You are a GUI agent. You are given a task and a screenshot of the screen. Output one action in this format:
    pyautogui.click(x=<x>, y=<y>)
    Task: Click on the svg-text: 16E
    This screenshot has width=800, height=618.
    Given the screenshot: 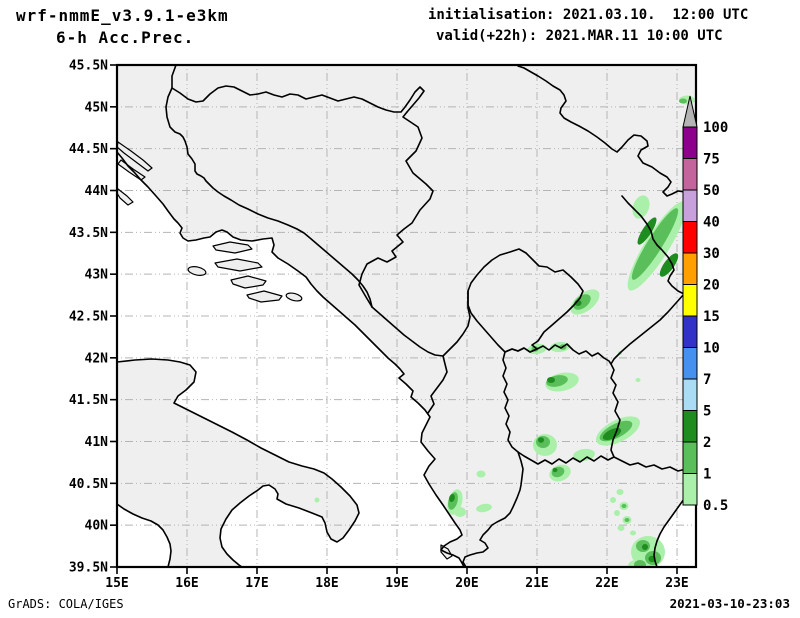 What is the action you would take?
    pyautogui.click(x=186, y=583)
    